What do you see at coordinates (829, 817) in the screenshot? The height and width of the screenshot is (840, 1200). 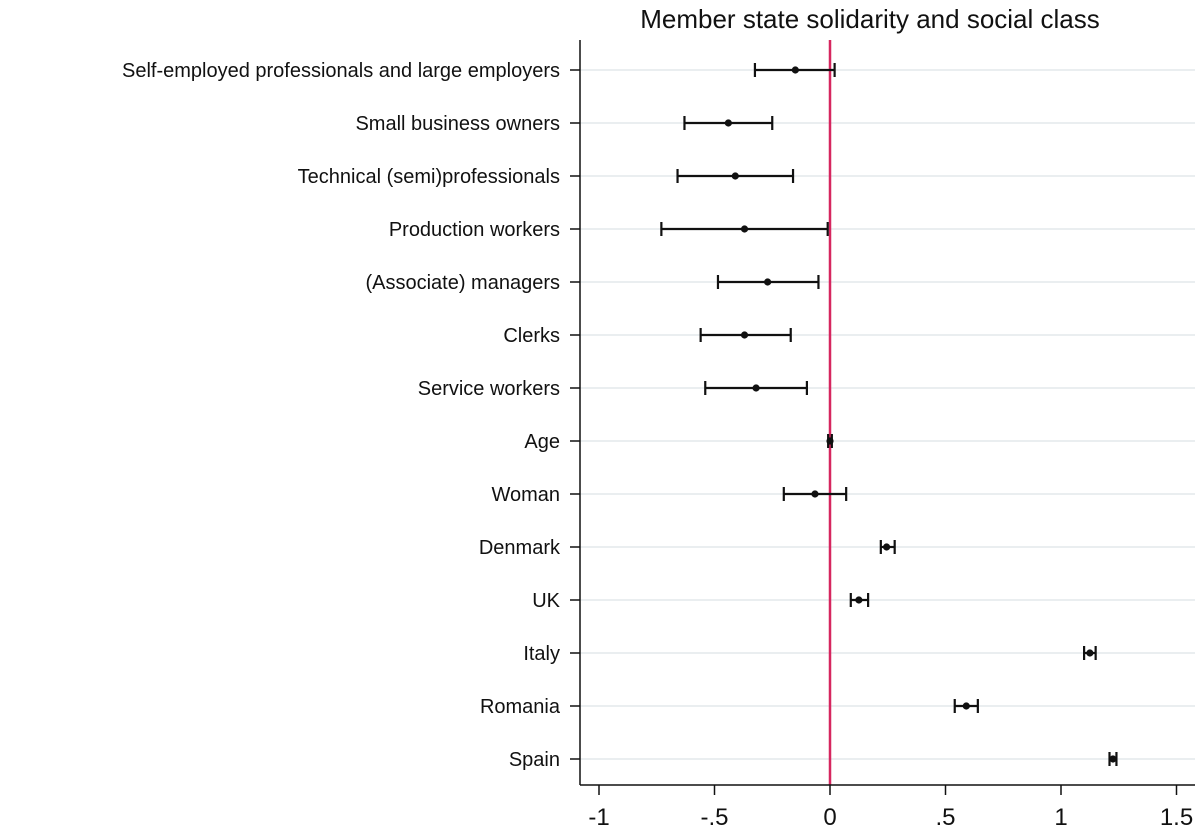 I see `x-tick-label: 0` at bounding box center [829, 817].